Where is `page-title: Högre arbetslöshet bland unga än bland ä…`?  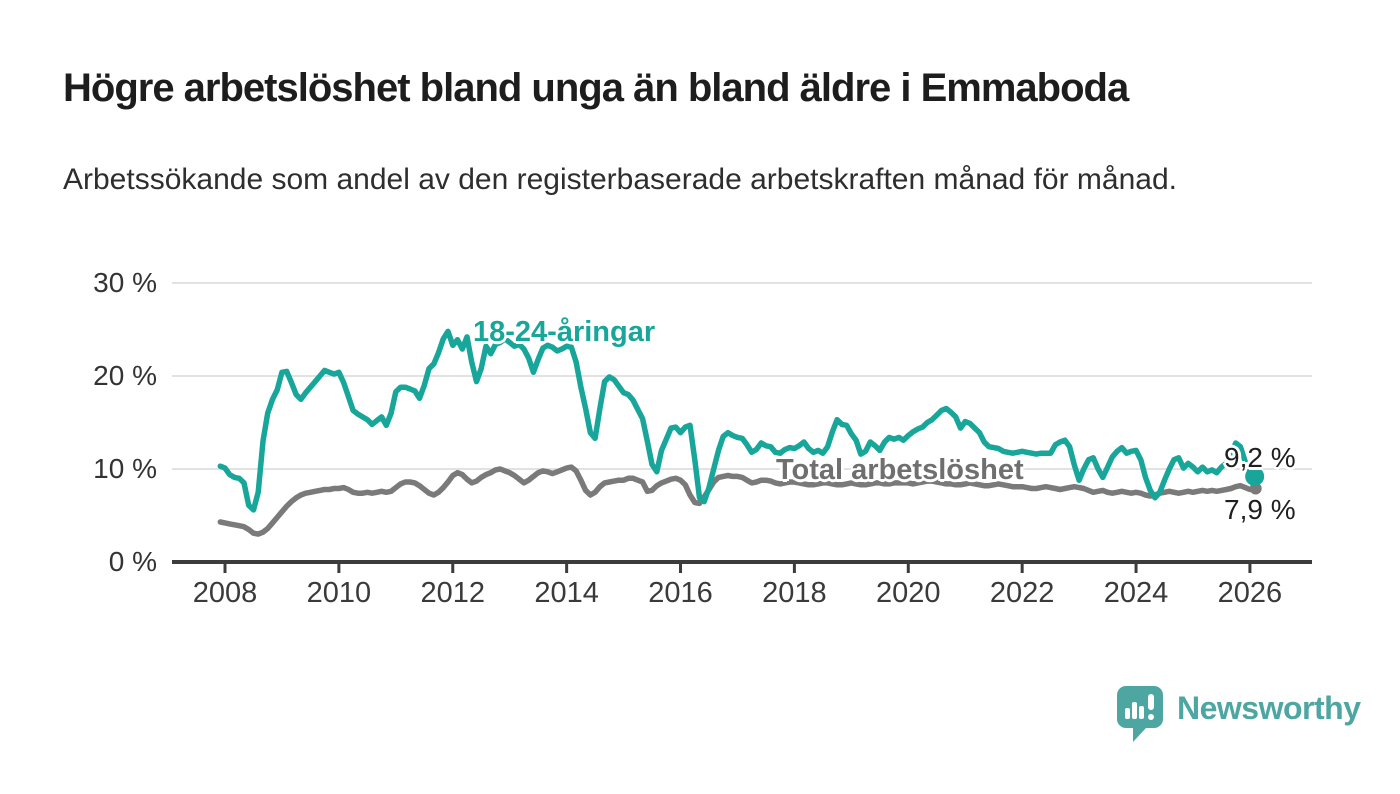
page-title: Högre arbetslöshet bland unga än bland ä… is located at coordinates (596, 88).